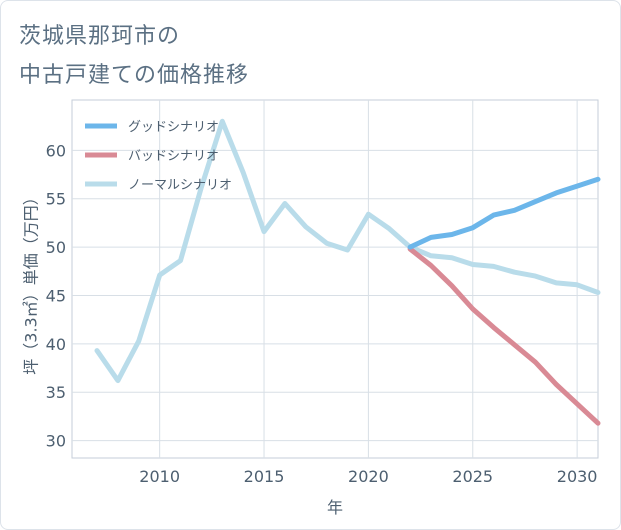 Image resolution: width=621 pixels, height=530 pixels. What do you see at coordinates (56, 392) in the screenshot?
I see `y-tick-label: 35` at bounding box center [56, 392].